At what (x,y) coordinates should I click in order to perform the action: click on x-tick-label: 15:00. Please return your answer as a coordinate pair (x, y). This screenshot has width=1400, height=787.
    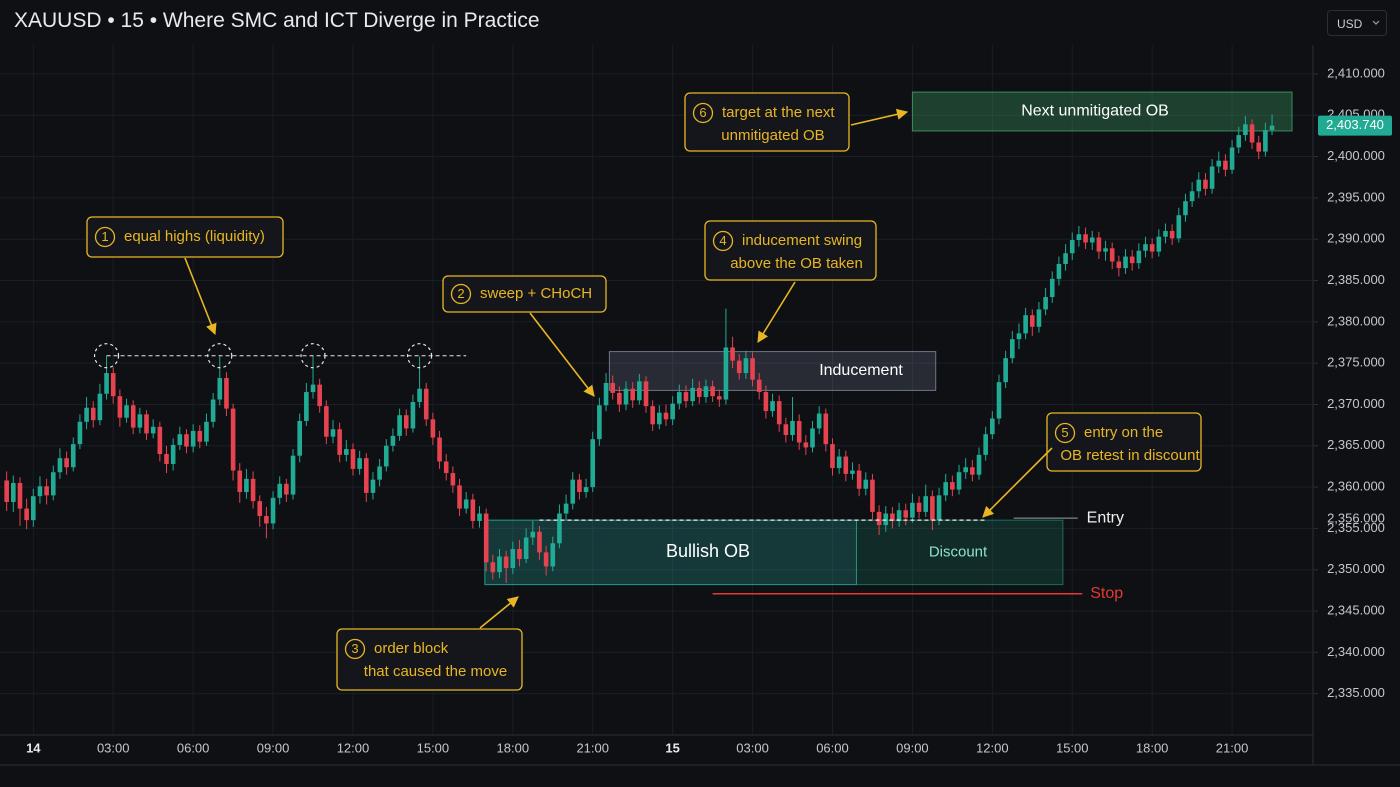
    Looking at the image, I should click on (433, 747).